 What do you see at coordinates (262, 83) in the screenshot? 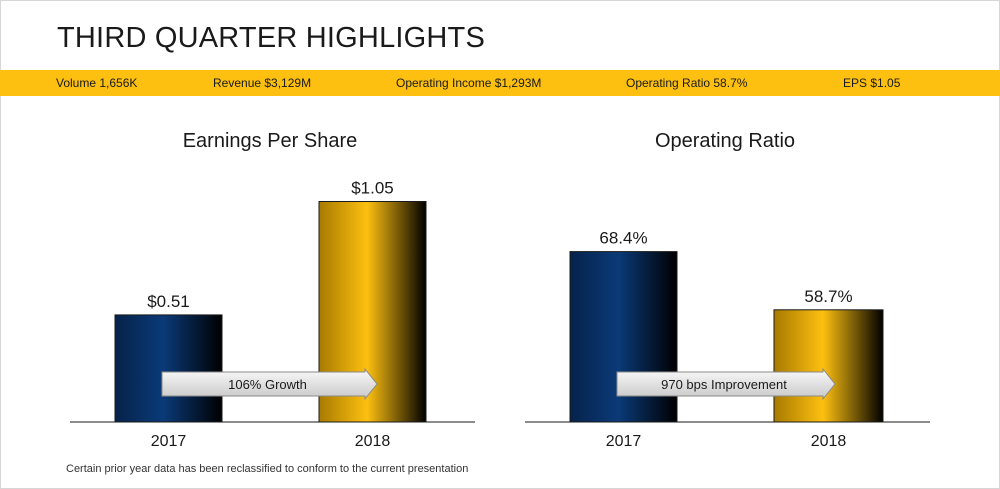
I see `banner-revenue: Revenue $3,129M` at bounding box center [262, 83].